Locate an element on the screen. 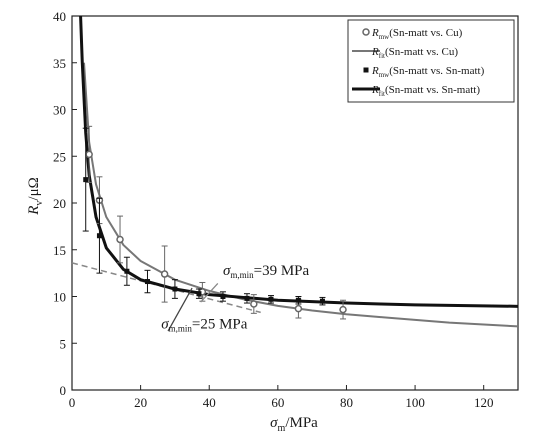 Image resolution: width=545 pixels, height=441 pixels. legend-entry: Rfit(Sn-matt vs. Cu) is located at coordinates (414, 53).